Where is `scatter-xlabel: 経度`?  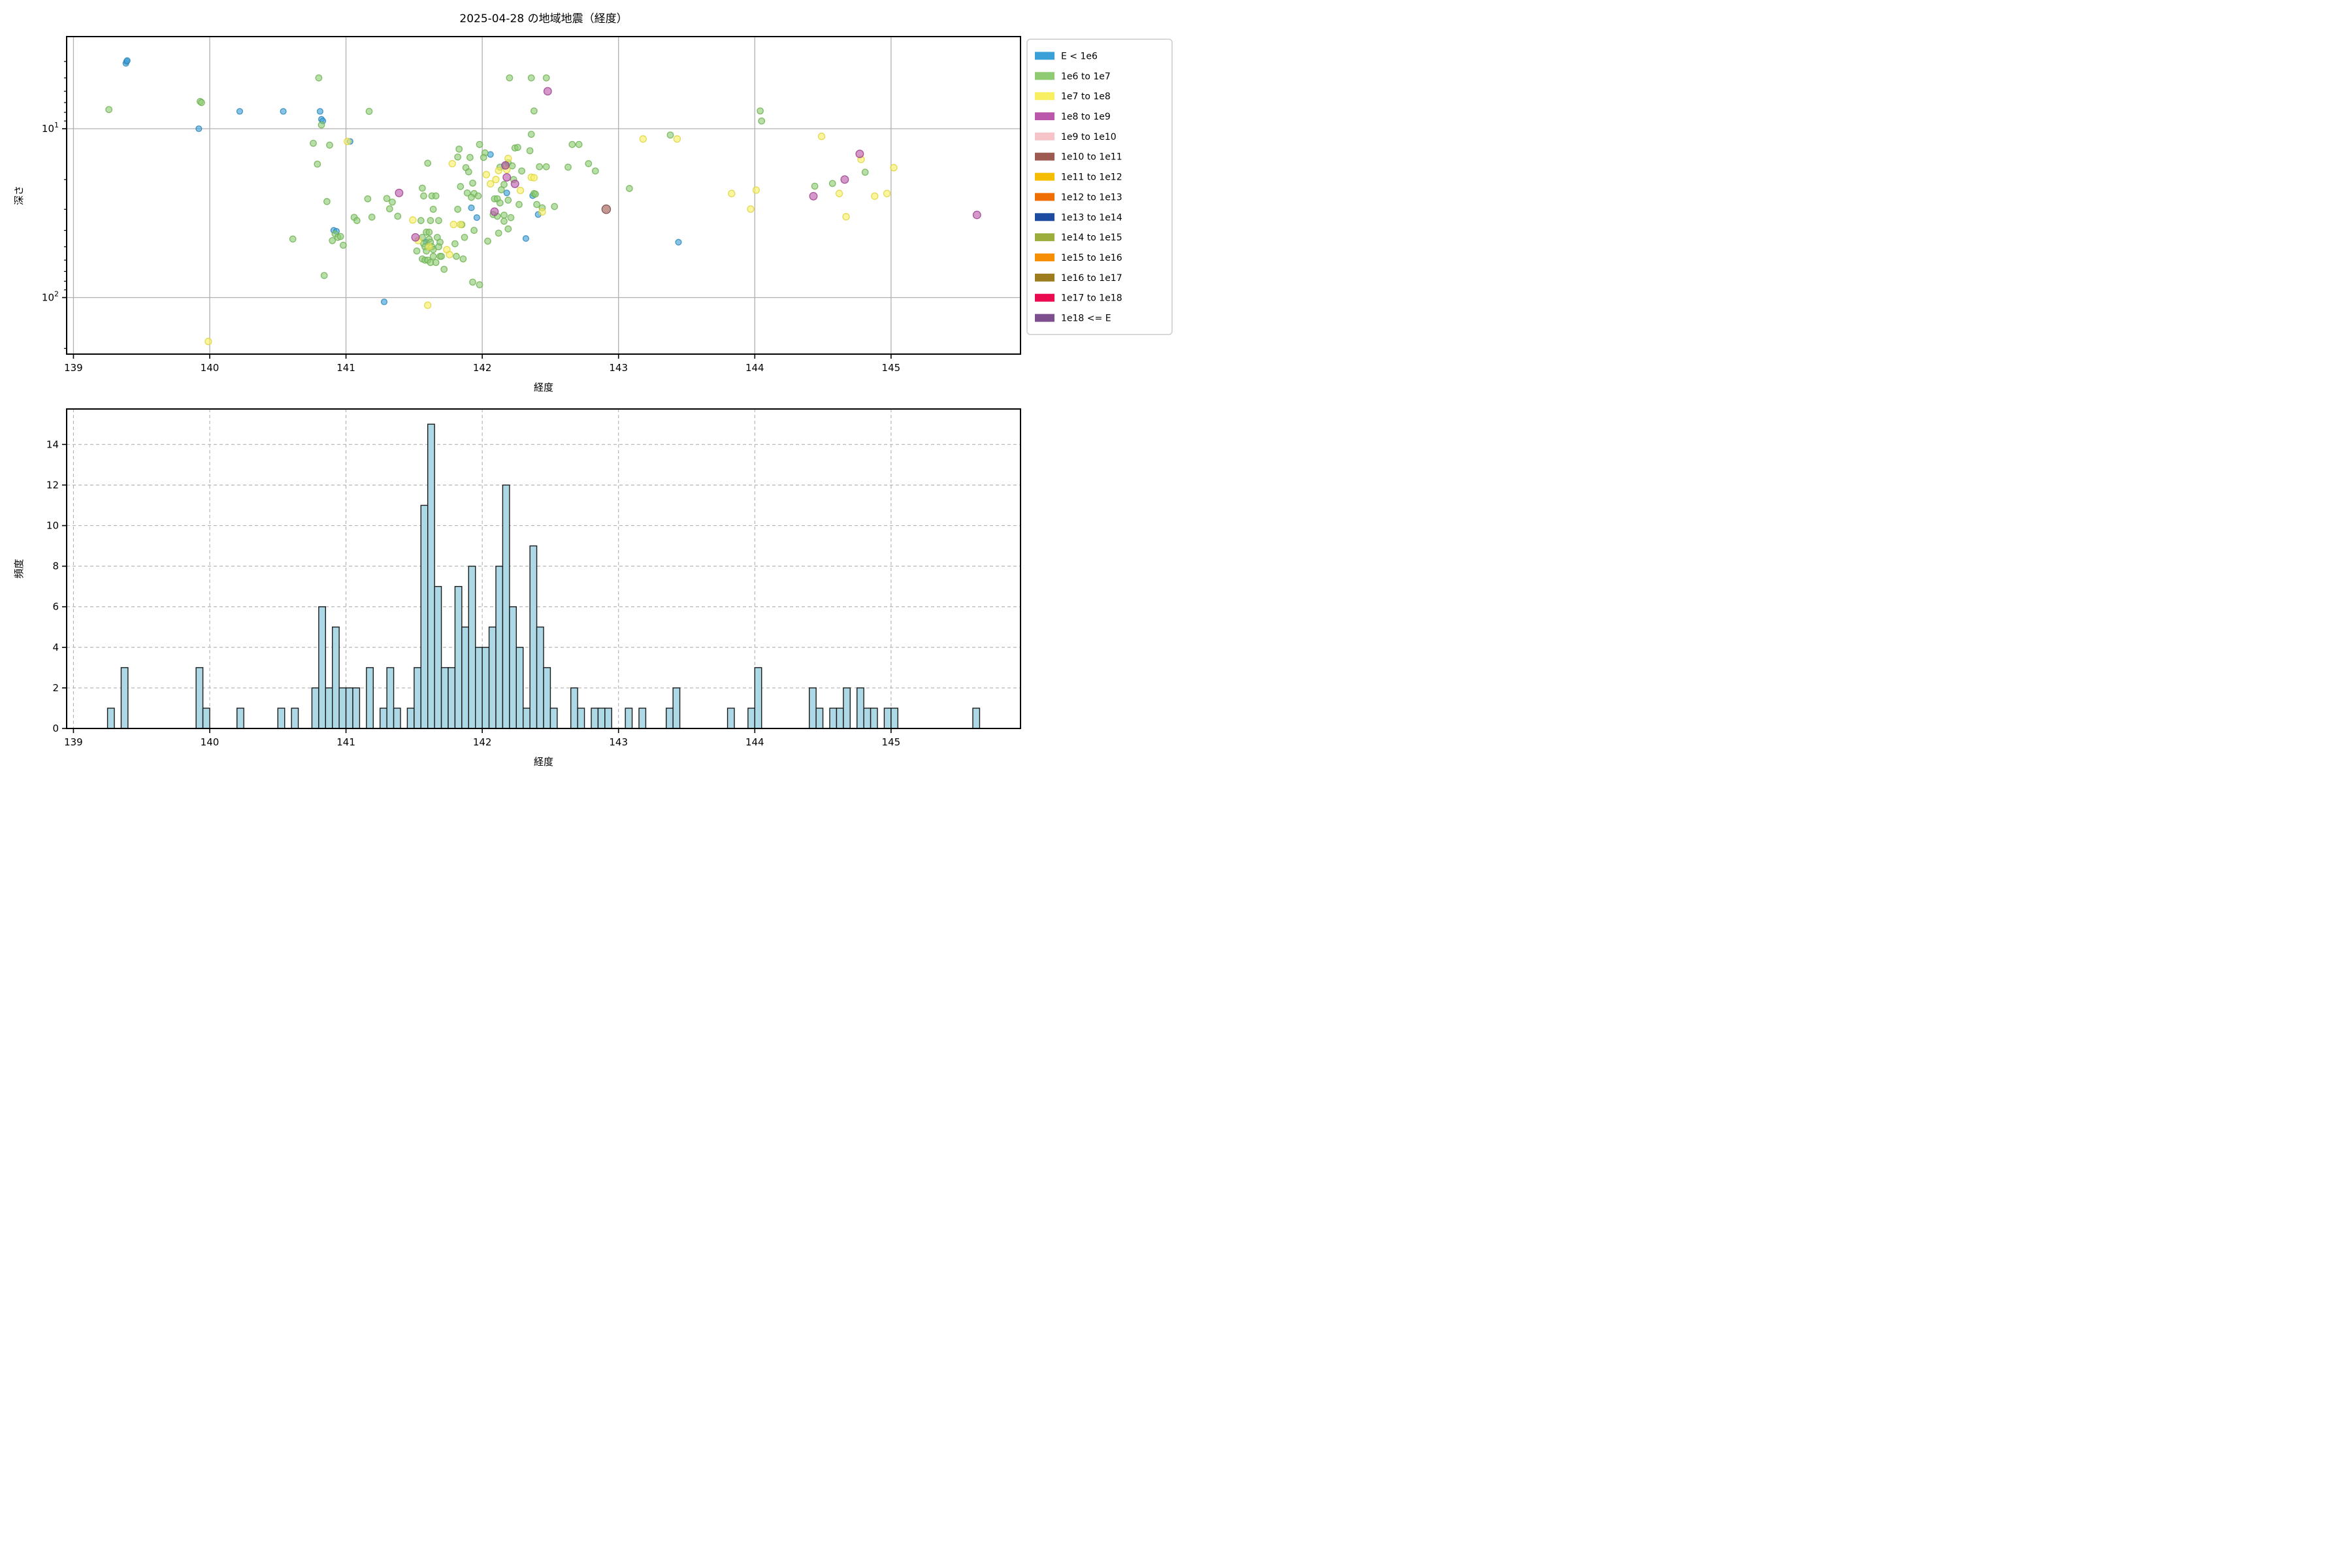 scatter-xlabel: 経度 is located at coordinates (543, 387).